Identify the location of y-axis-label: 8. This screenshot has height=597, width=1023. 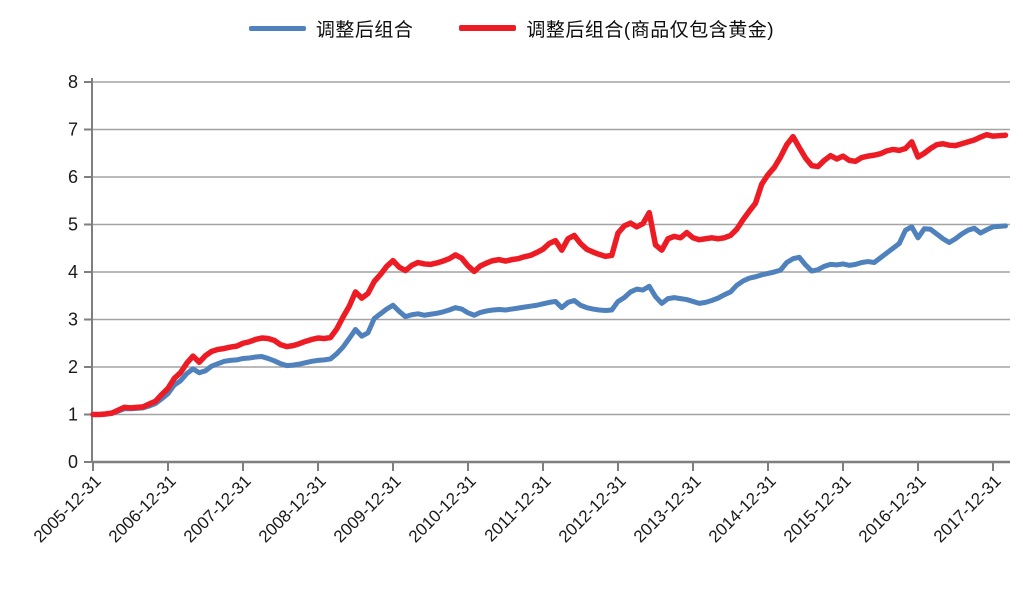
(73, 82).